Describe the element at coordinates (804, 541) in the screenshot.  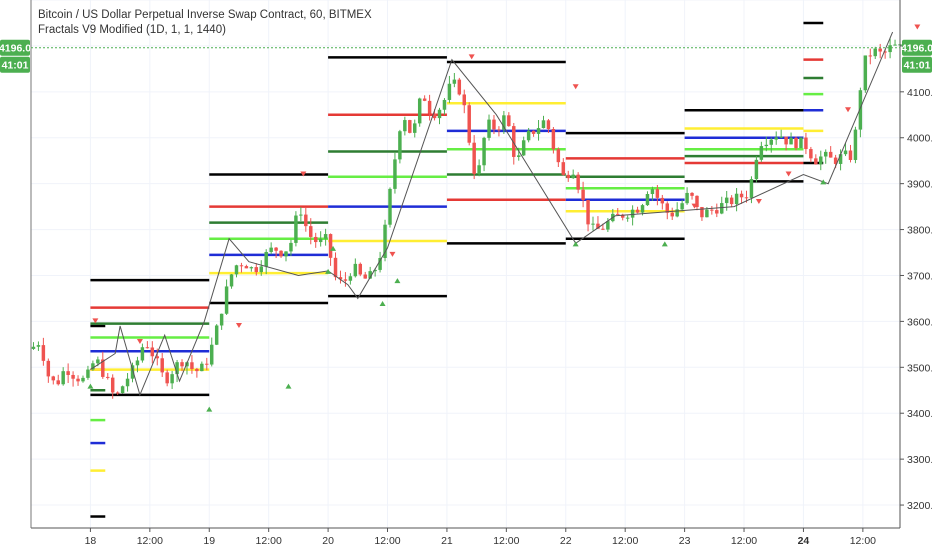
I see `x-tick-label: 24` at that location.